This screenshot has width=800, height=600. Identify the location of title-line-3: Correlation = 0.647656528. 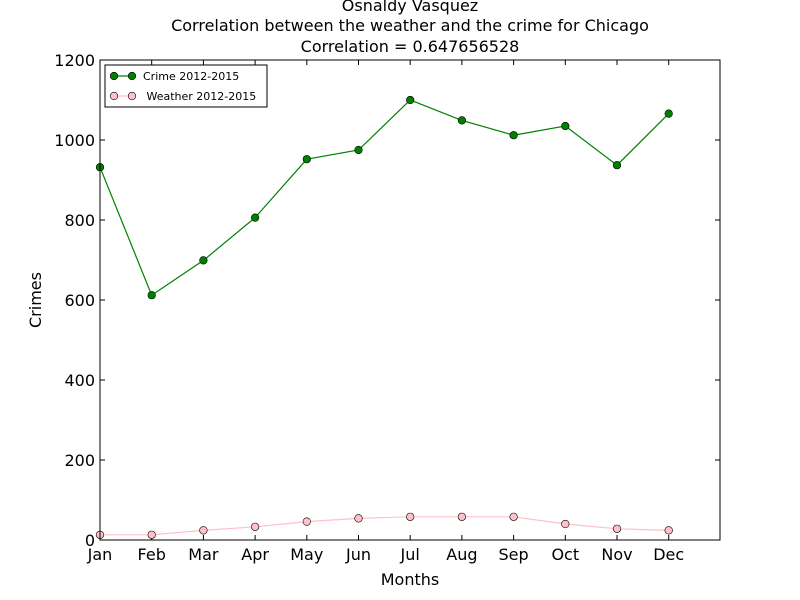
(410, 46).